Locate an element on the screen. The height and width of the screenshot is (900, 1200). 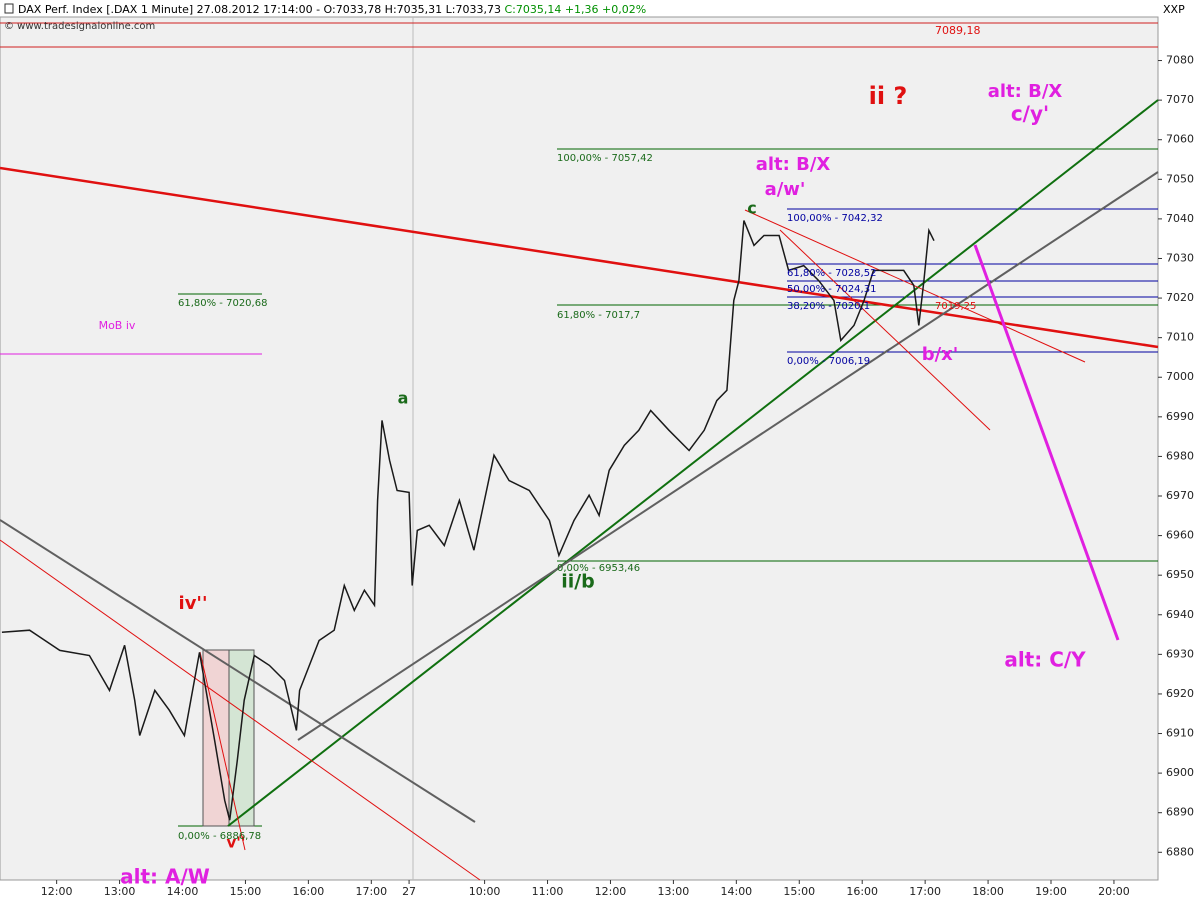
annotation: ii/b is located at coordinates (578, 582).